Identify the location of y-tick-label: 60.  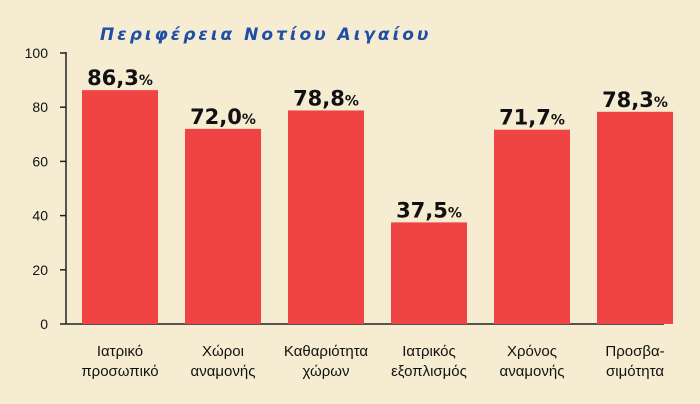
(40, 161).